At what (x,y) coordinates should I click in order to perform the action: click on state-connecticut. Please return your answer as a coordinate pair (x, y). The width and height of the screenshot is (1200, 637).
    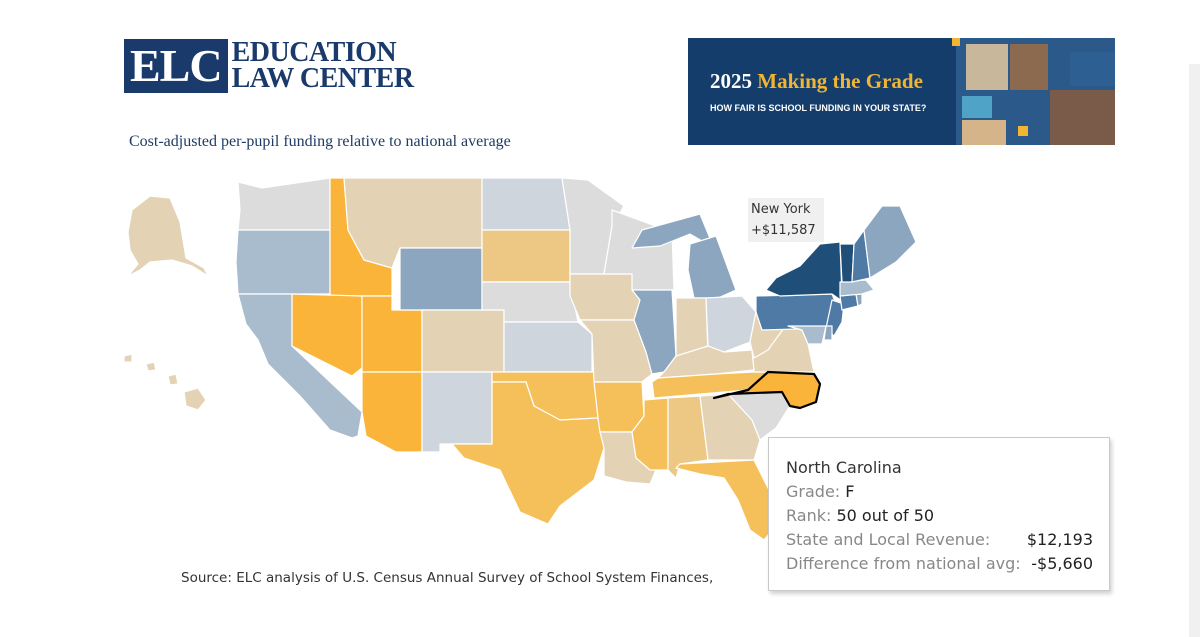
    Looking at the image, I should click on (849, 302).